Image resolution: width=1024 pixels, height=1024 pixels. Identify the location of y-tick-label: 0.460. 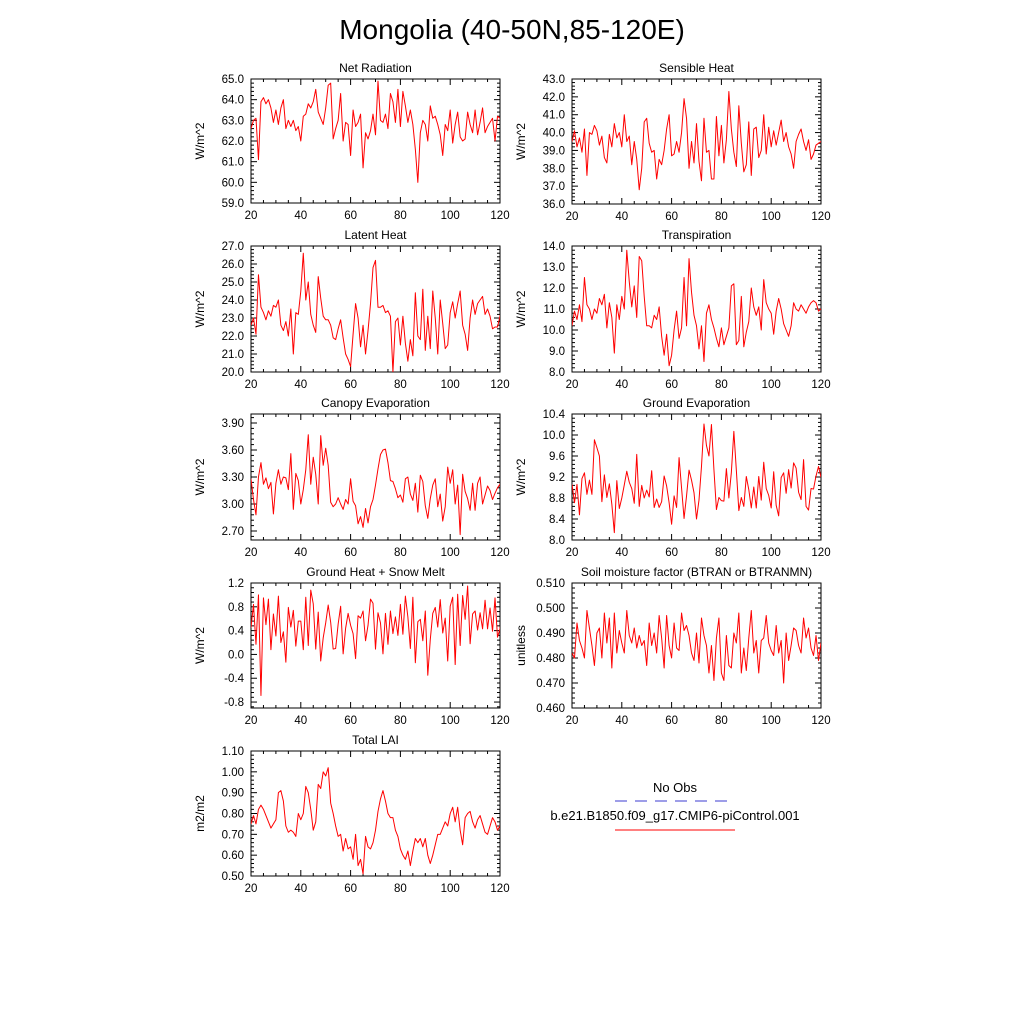
(550, 709).